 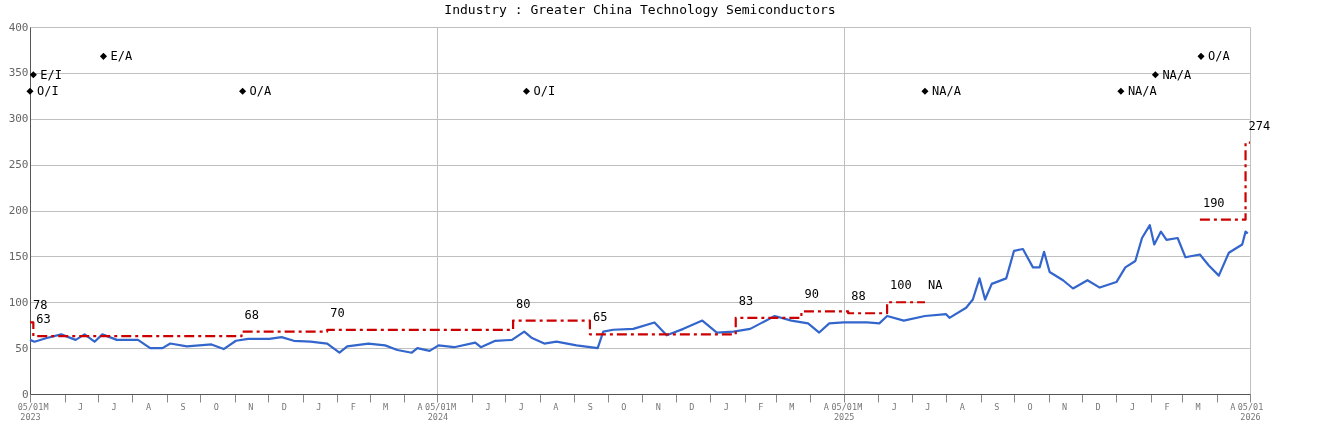 What do you see at coordinates (18, 210) in the screenshot?
I see `y-tick-label: 200` at bounding box center [18, 210].